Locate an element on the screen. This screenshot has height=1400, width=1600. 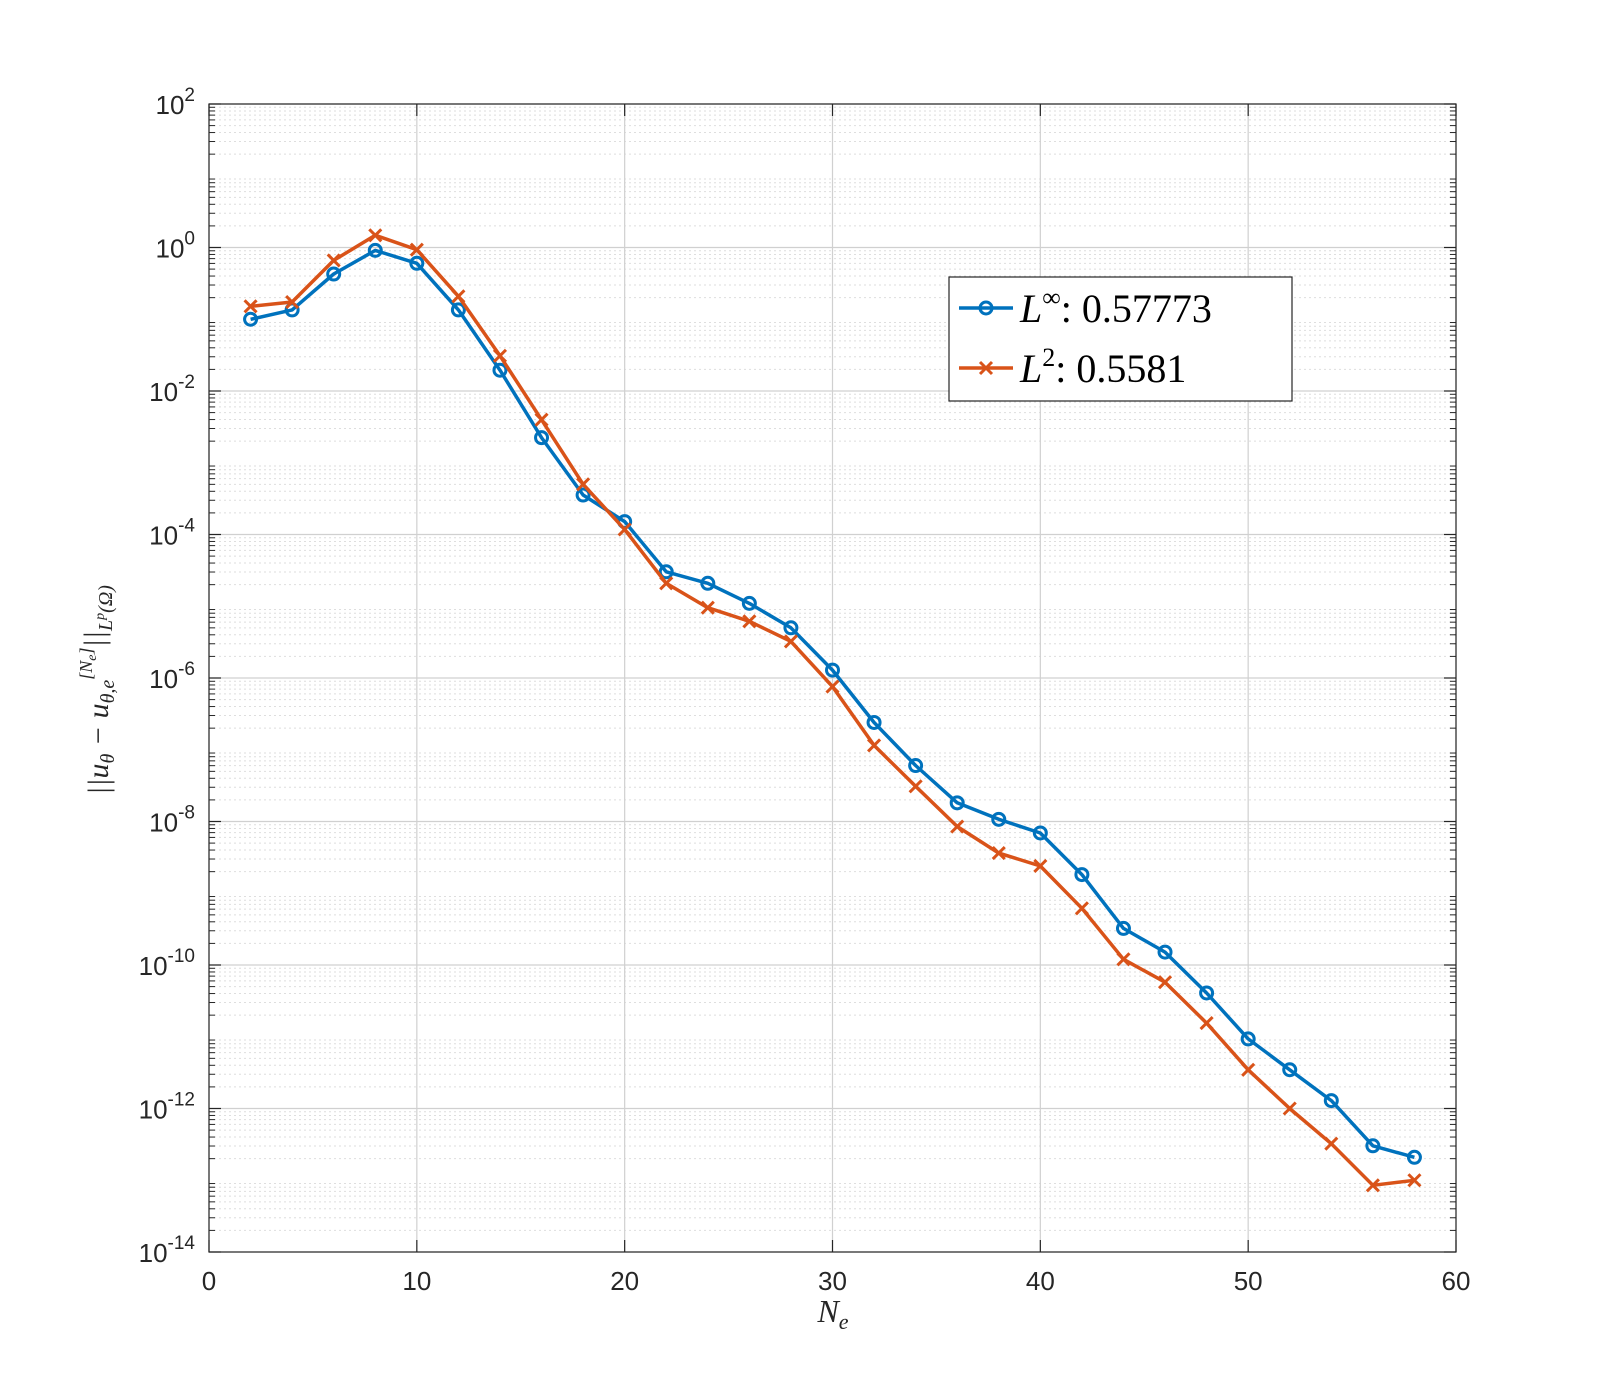
x-tick-label: 40 is located at coordinates (1040, 1281).